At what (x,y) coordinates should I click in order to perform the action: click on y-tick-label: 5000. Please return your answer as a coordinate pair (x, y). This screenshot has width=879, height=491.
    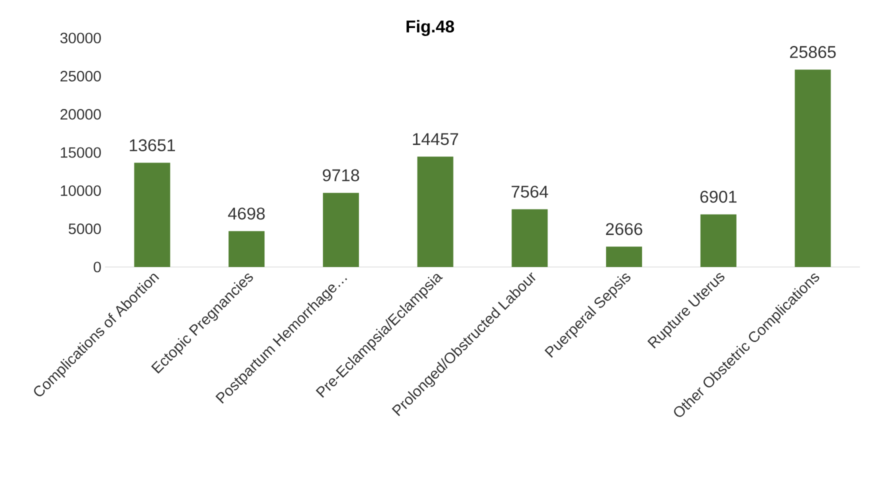
    Looking at the image, I should click on (84, 229).